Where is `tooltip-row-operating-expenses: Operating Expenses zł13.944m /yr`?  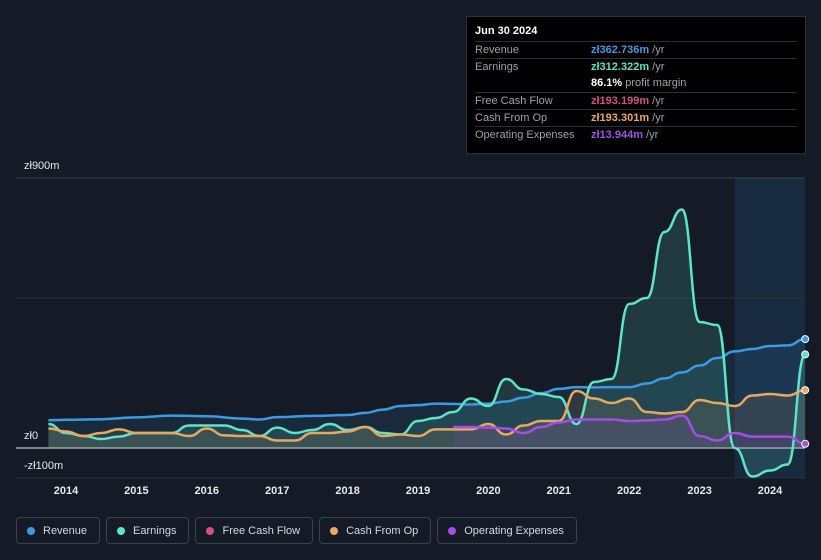 tooltip-row-operating-expenses: Operating Expenses zł13.944m /yr is located at coordinates (636, 135).